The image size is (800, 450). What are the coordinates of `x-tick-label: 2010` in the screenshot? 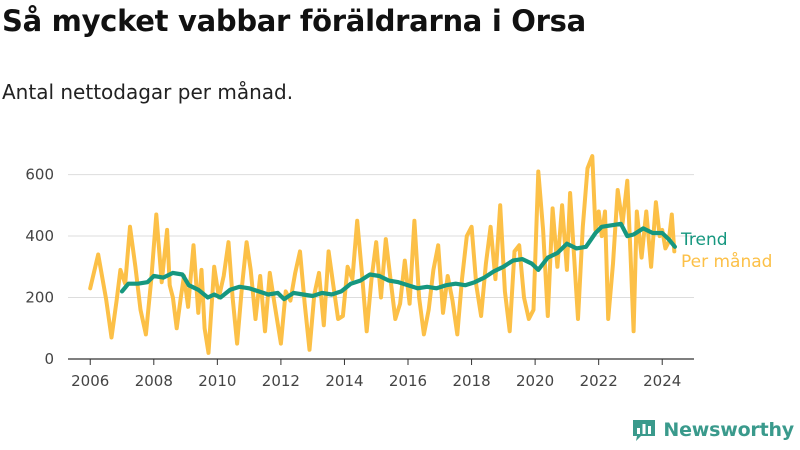 It's located at (217, 381).